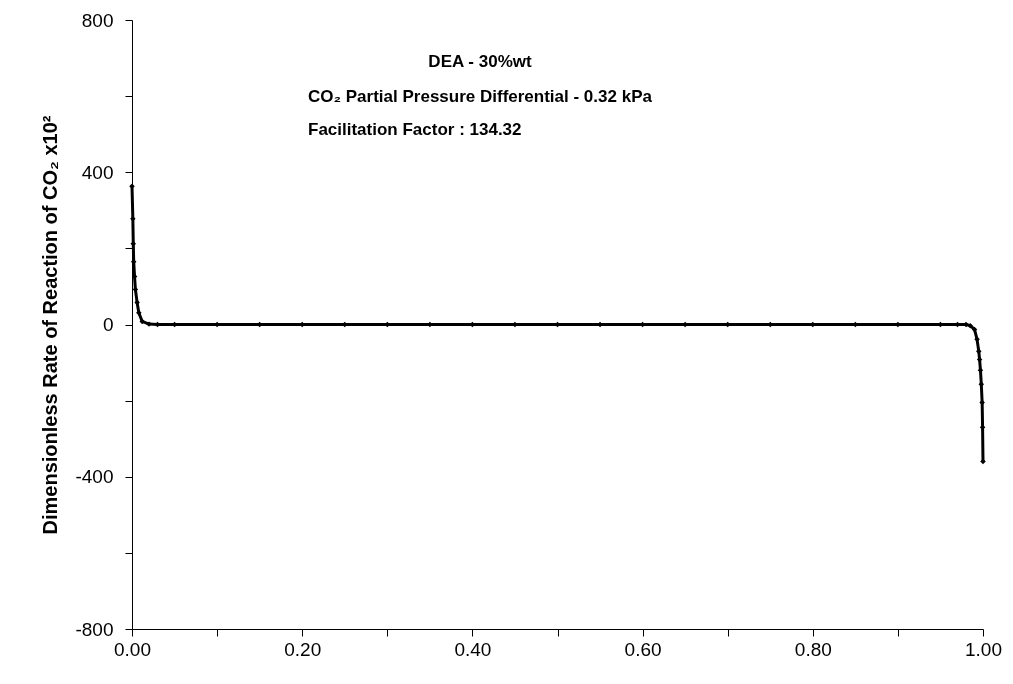  What do you see at coordinates (97, 20) in the screenshot?
I see `y-tick-label: 800` at bounding box center [97, 20].